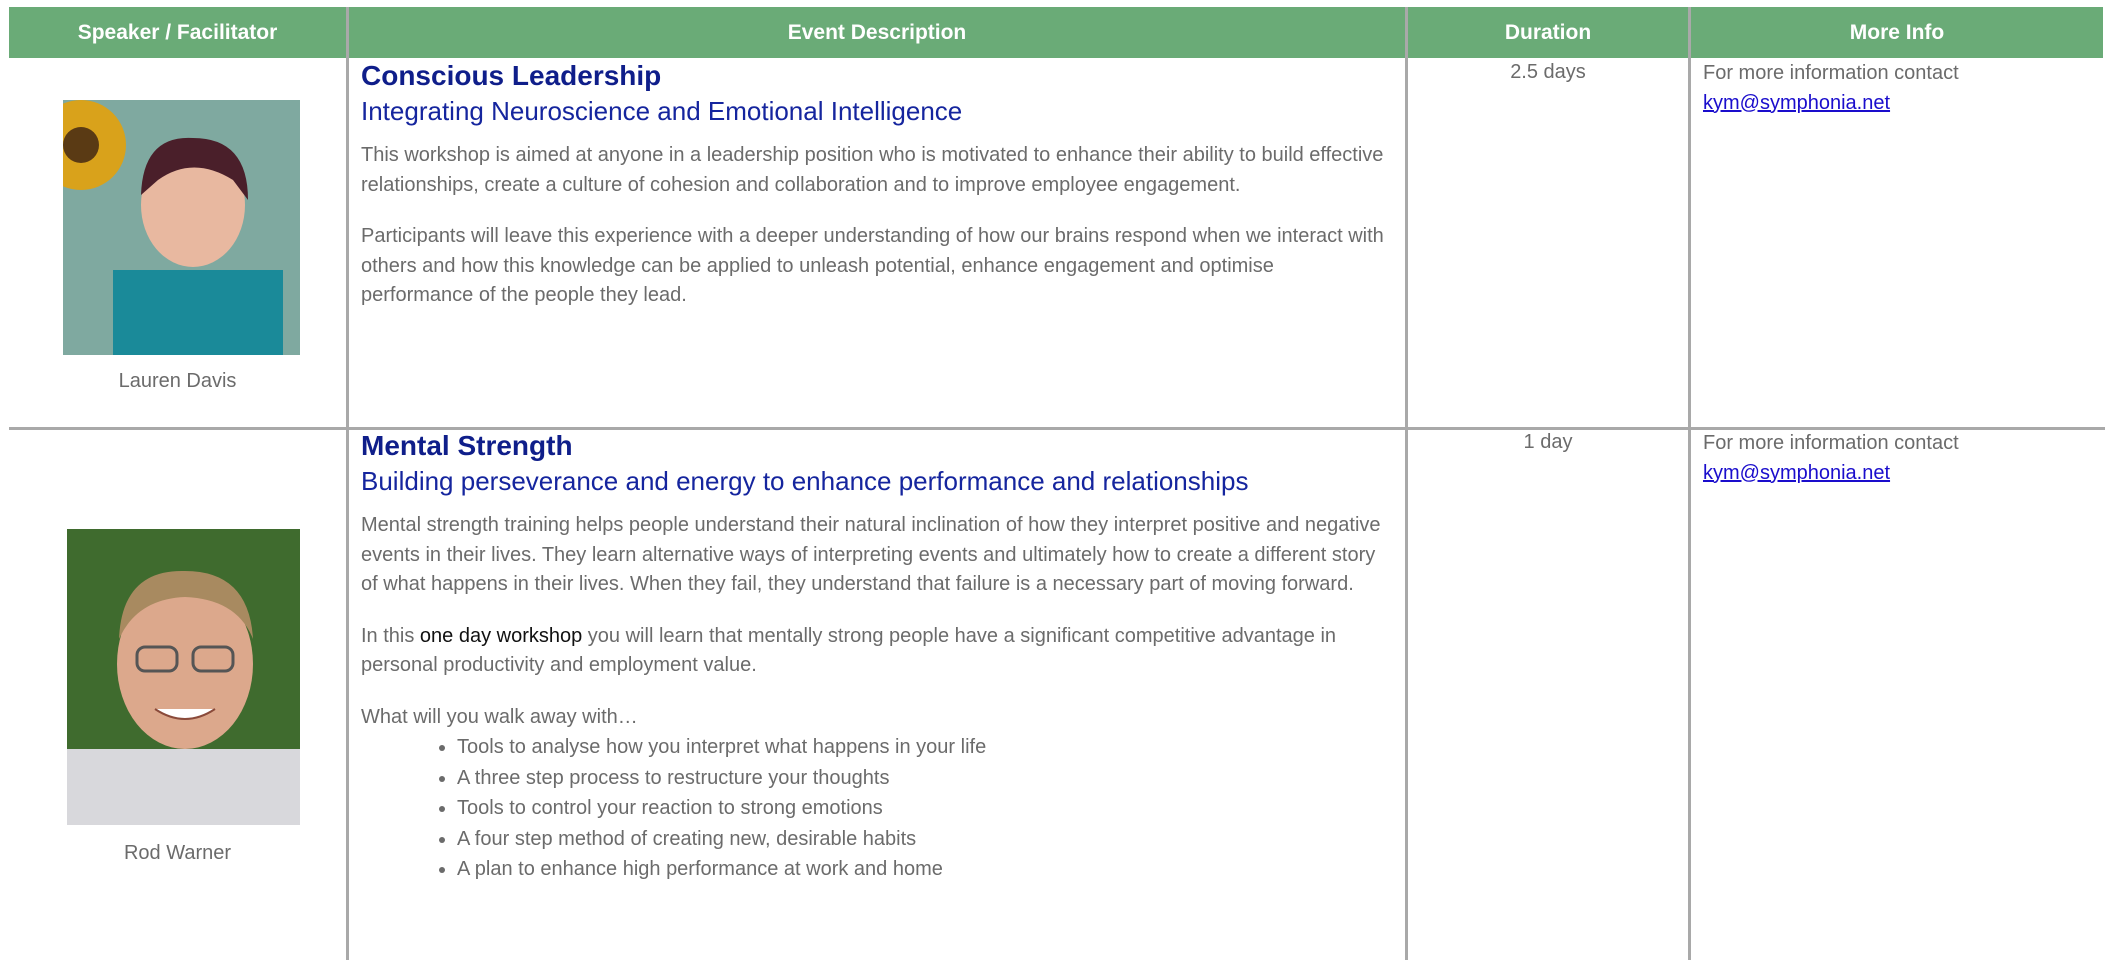 This screenshot has width=2110, height=960. What do you see at coordinates (1057, 428) in the screenshot?
I see `row-border` at bounding box center [1057, 428].